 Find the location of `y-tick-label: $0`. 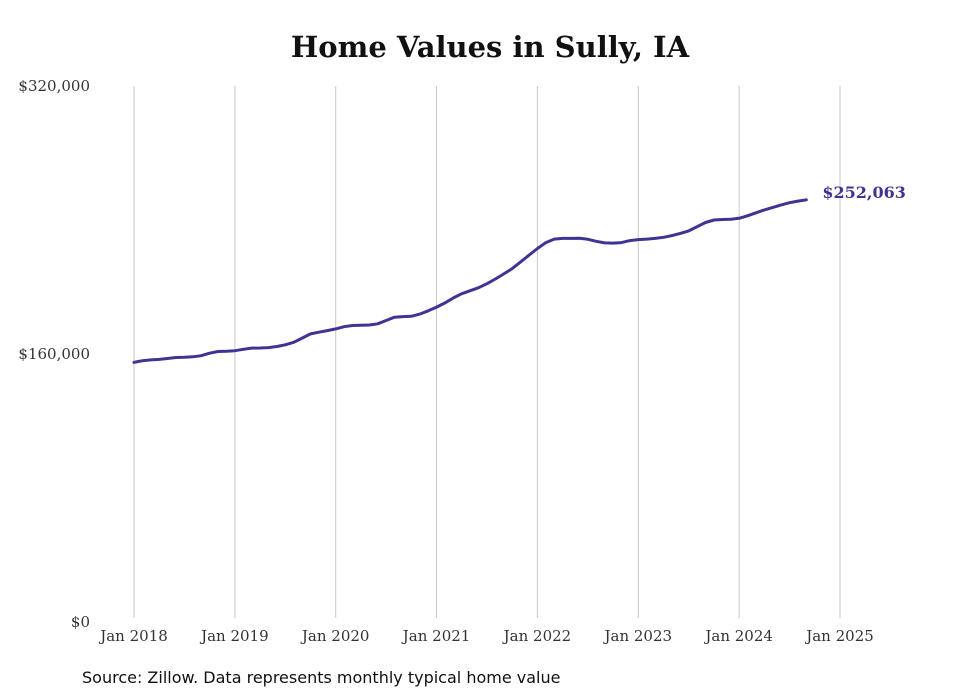

y-tick-label: $0 is located at coordinates (80, 622).